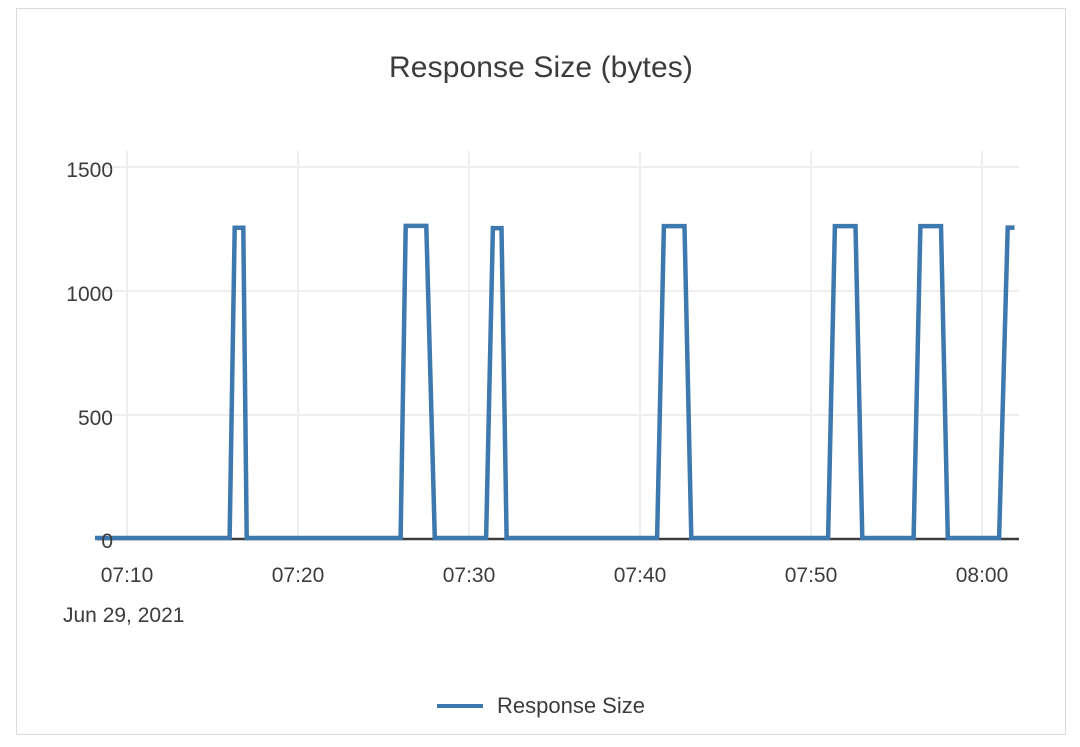 The width and height of the screenshot is (1080, 747). I want to click on legend-line-swatch-icon, so click(460, 706).